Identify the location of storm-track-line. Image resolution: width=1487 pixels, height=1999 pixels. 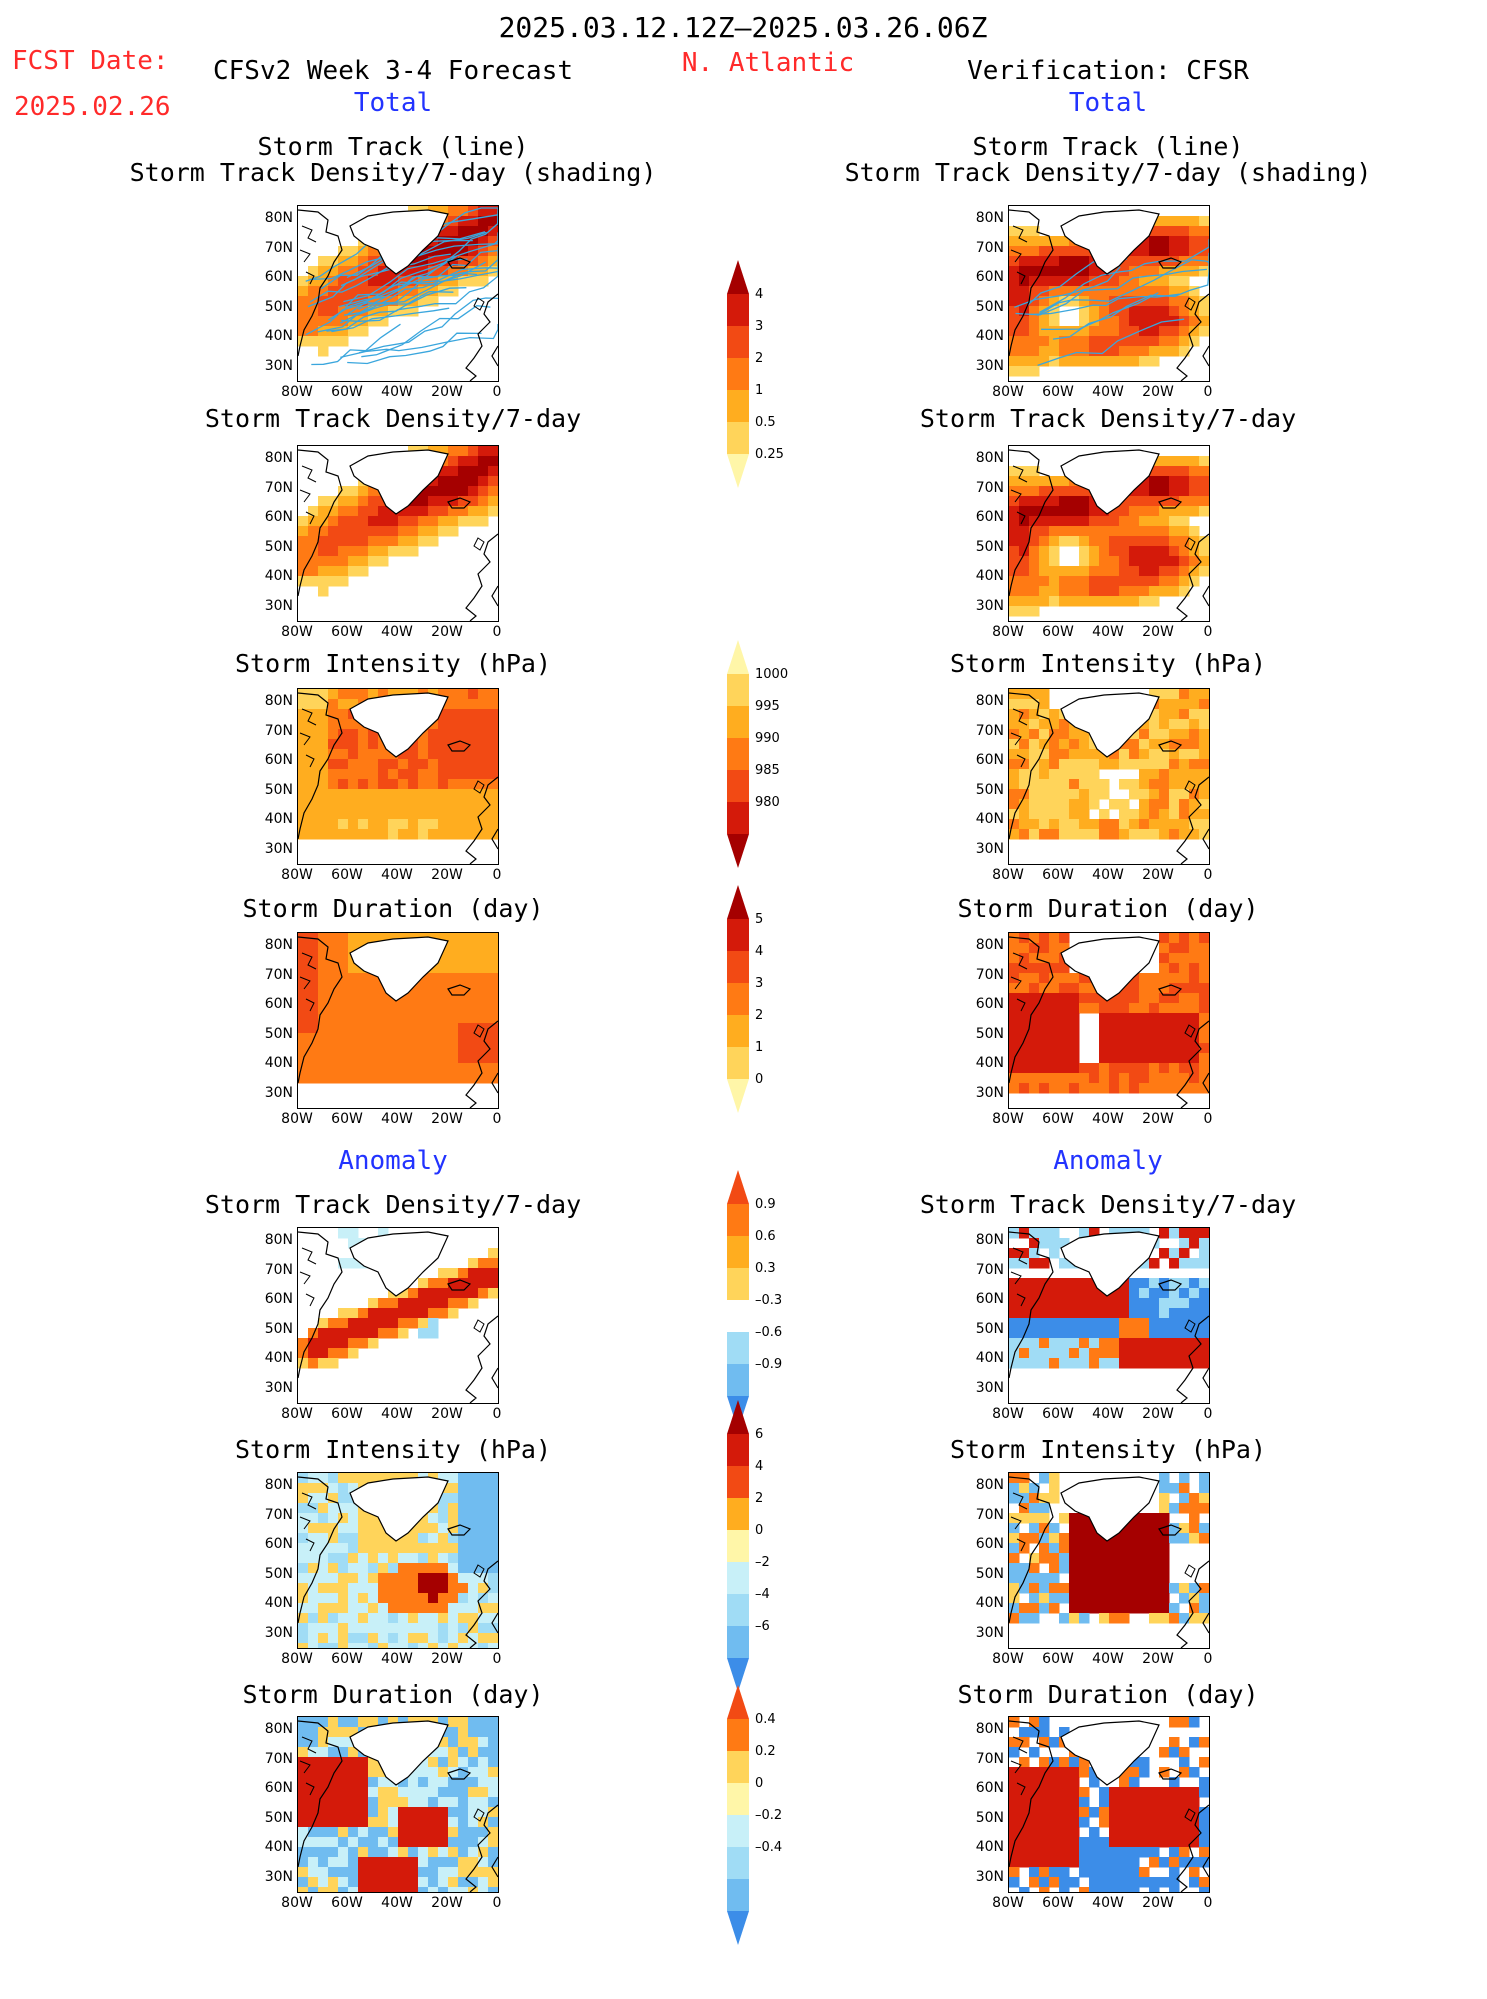
(390, 311).